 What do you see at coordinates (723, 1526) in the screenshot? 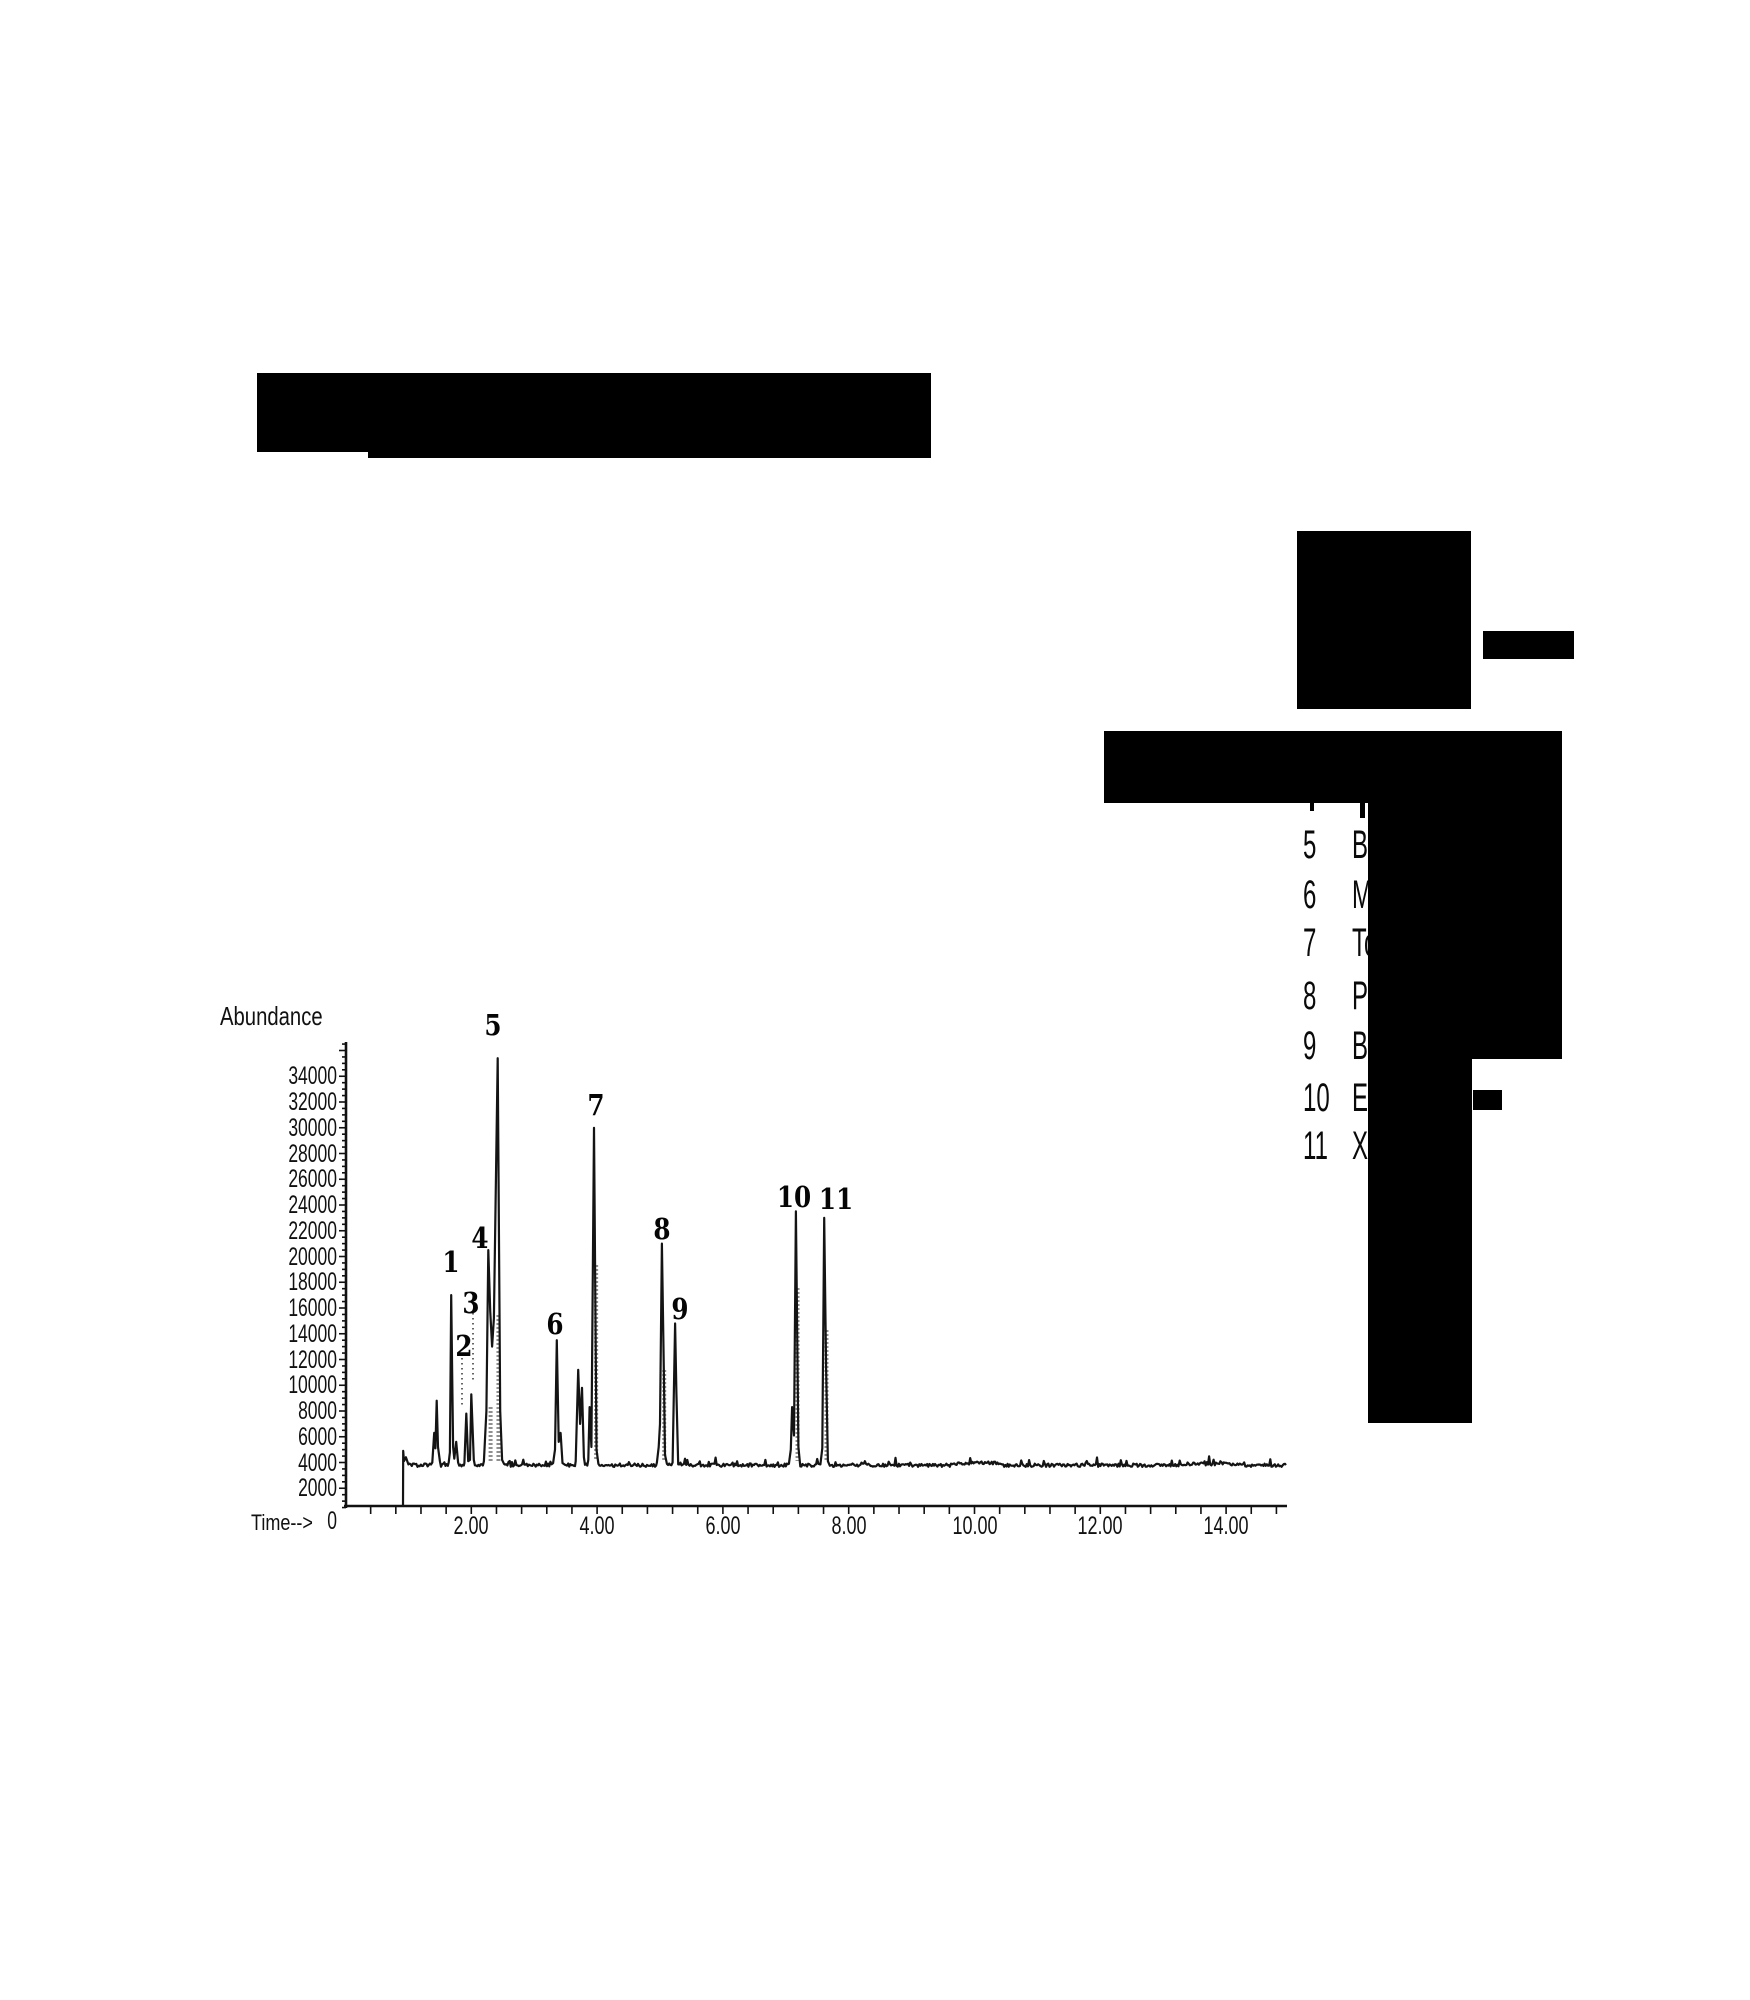
I see `x-tick-label: 6.00` at bounding box center [723, 1526].